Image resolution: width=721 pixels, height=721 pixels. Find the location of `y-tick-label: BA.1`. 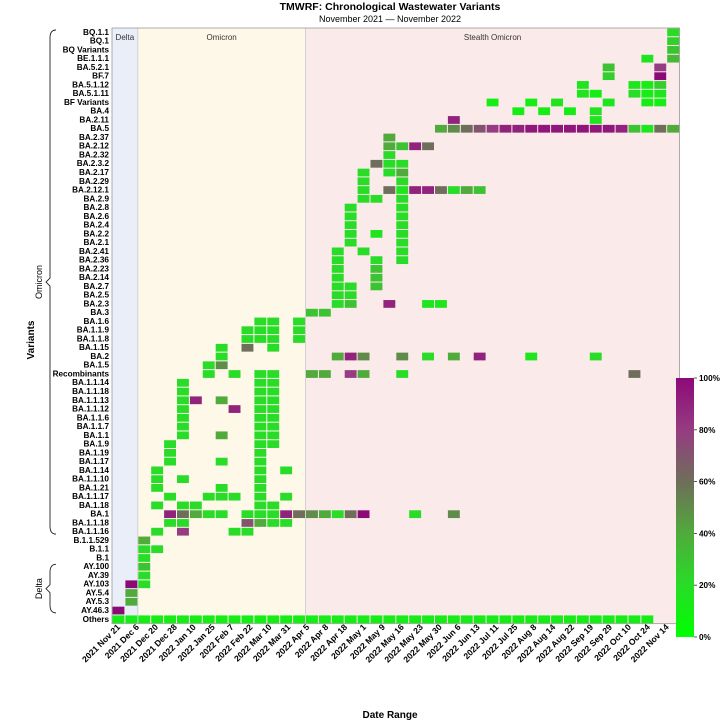

y-tick-label: BA.1 is located at coordinates (99, 514).